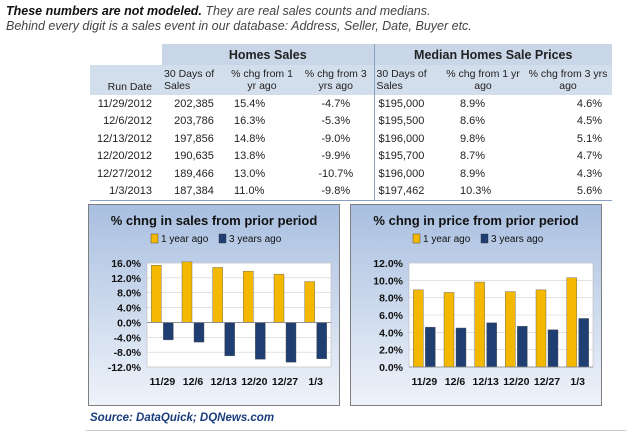 Image resolution: width=640 pixels, height=440 pixels. What do you see at coordinates (285, 382) in the screenshot?
I see `x-tick-label: 12/27` at bounding box center [285, 382].